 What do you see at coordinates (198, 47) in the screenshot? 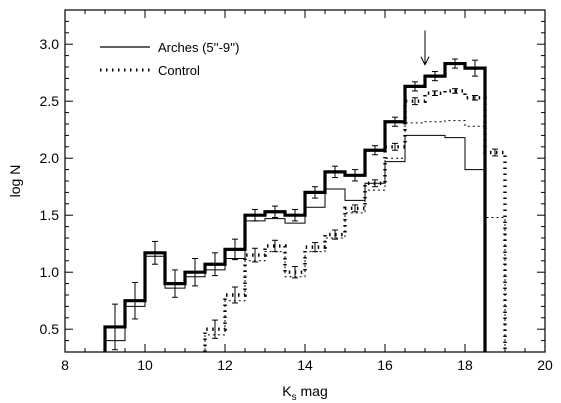
I see `legend-label-arches: Arches (5''-9'')` at bounding box center [198, 47].